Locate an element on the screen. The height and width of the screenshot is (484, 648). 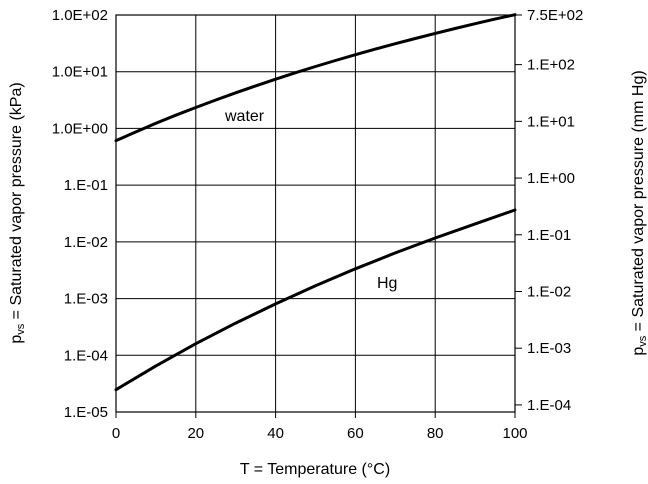
left-tick-label: 1.E-04 is located at coordinates (86, 355).